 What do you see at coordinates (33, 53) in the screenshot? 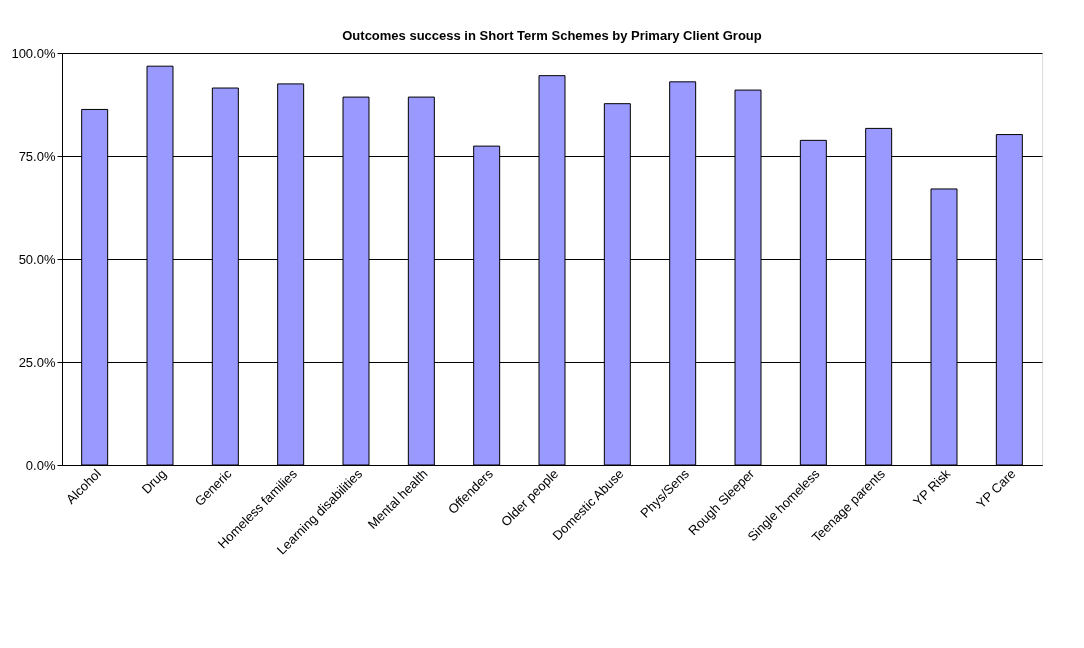
I see `y-tick-label: 100.0%` at bounding box center [33, 53].